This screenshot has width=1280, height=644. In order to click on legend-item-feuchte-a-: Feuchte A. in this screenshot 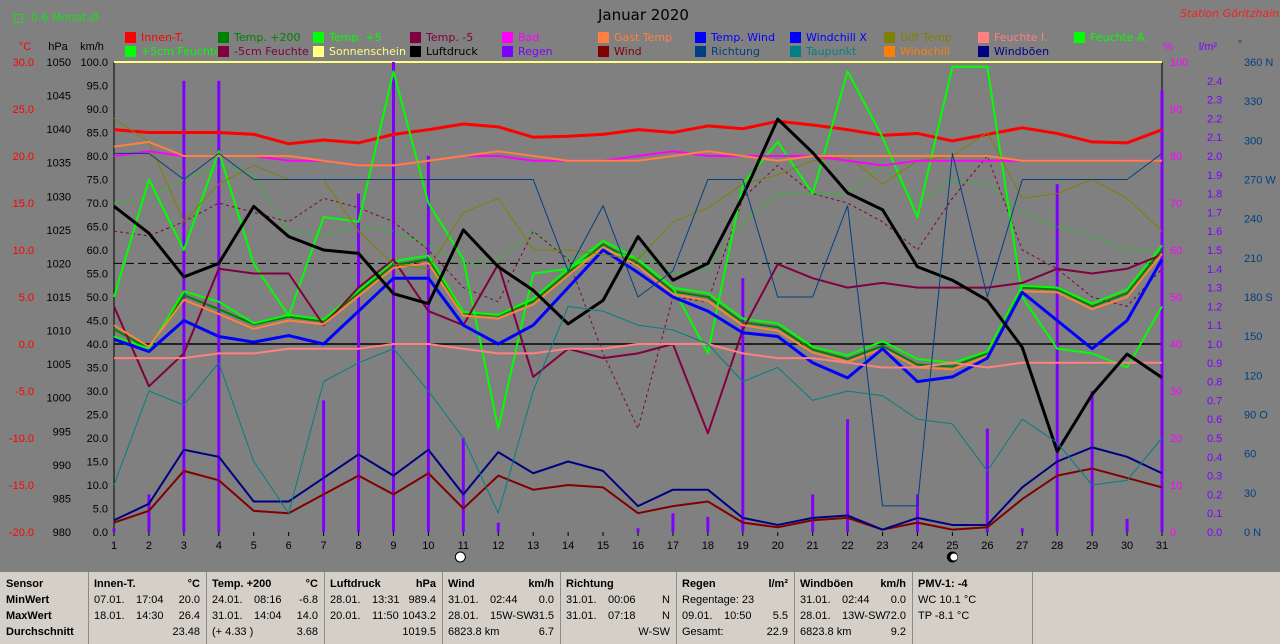, I will do `click(1111, 37)`.